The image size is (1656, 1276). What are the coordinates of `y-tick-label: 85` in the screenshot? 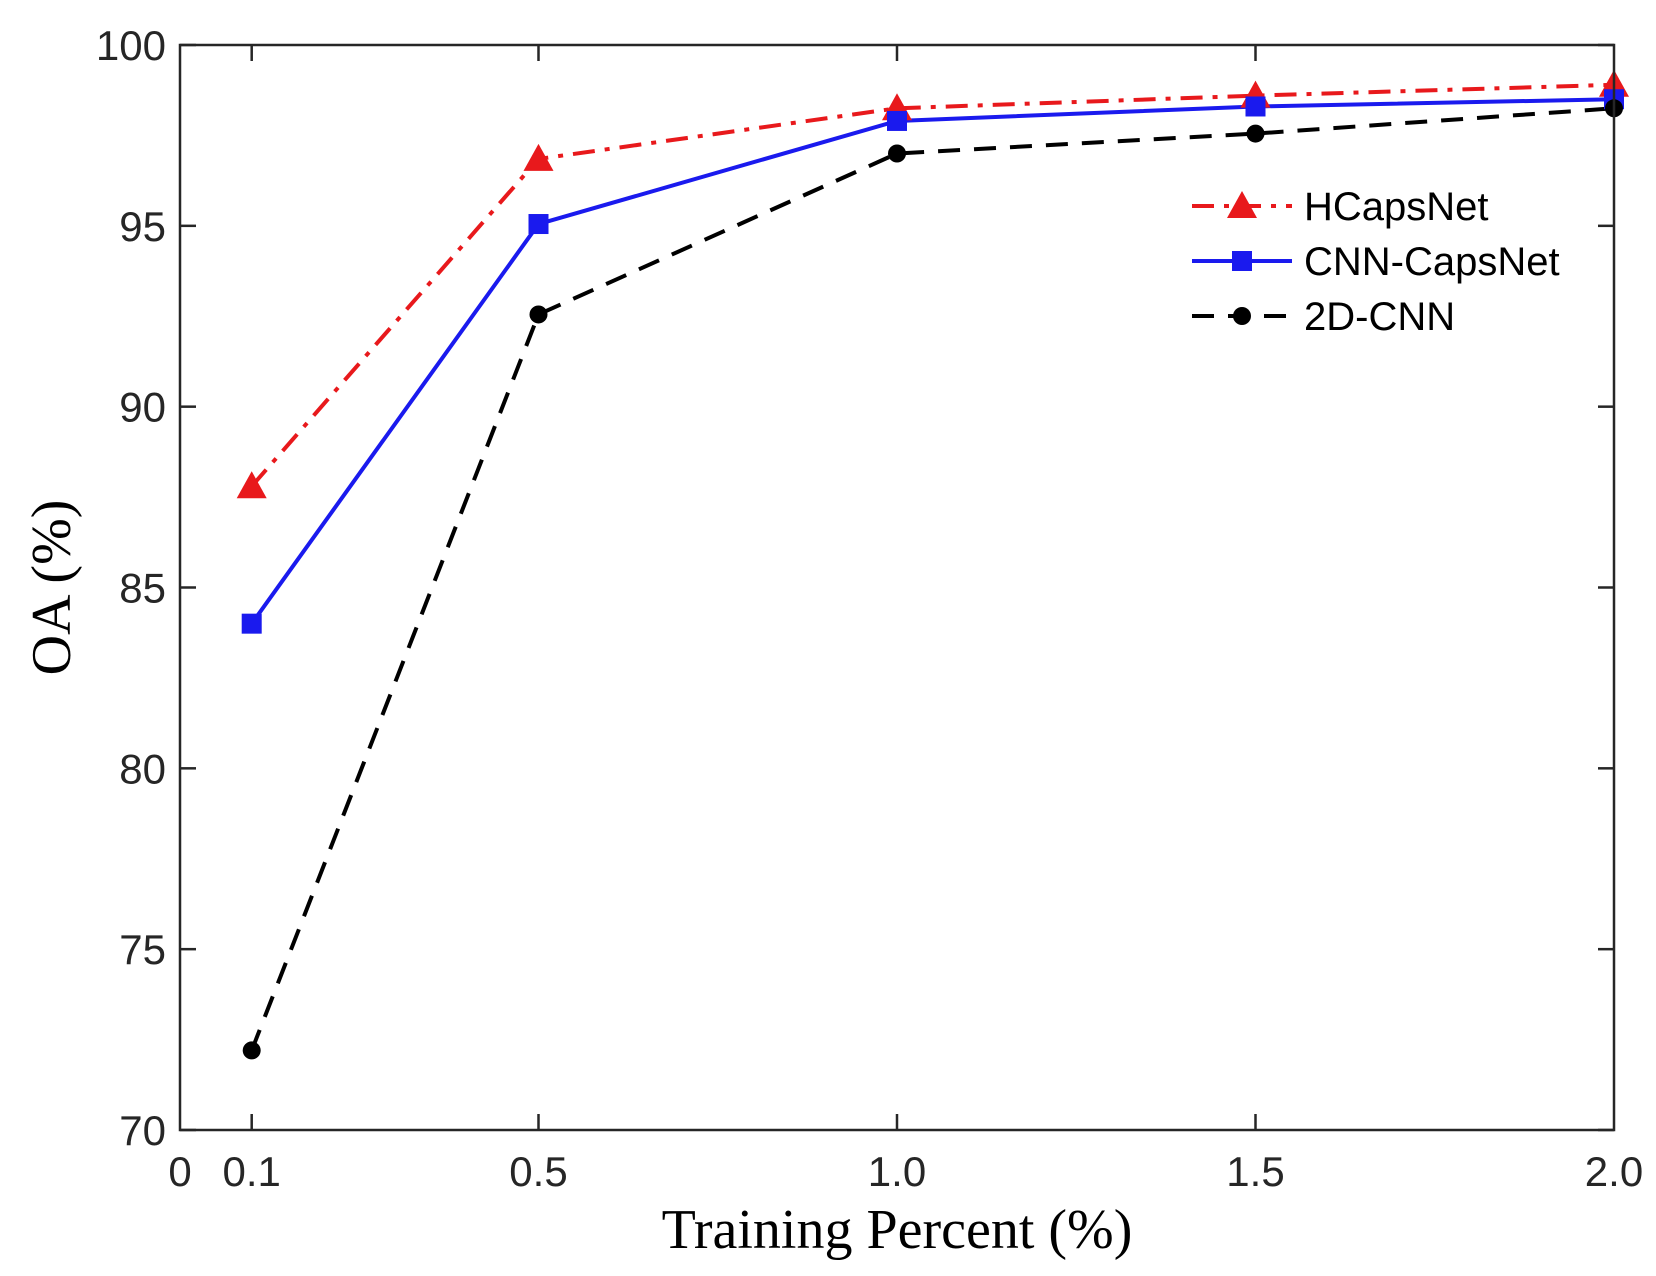 It's located at (142, 588).